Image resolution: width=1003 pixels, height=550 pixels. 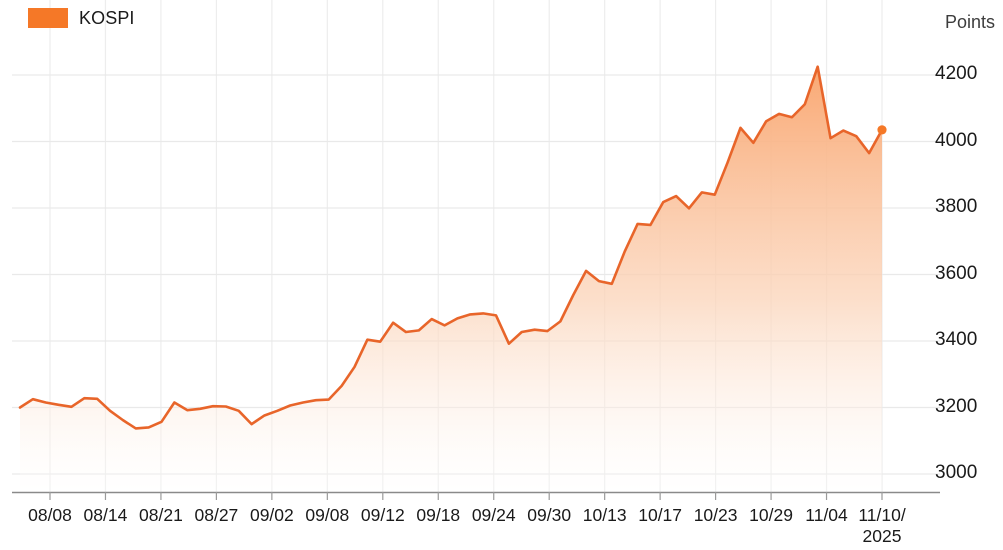 What do you see at coordinates (466, 496) in the screenshot?
I see `x-axis-ticks` at bounding box center [466, 496].